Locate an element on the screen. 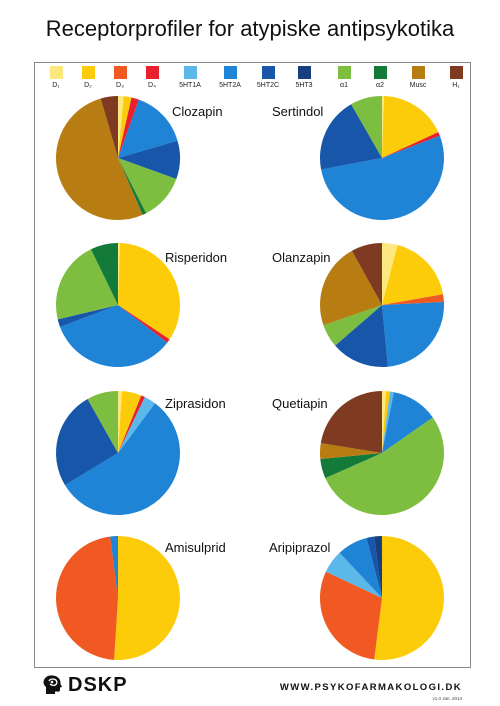 The image size is (500, 706). pie-title: Risperidon is located at coordinates (196, 257).